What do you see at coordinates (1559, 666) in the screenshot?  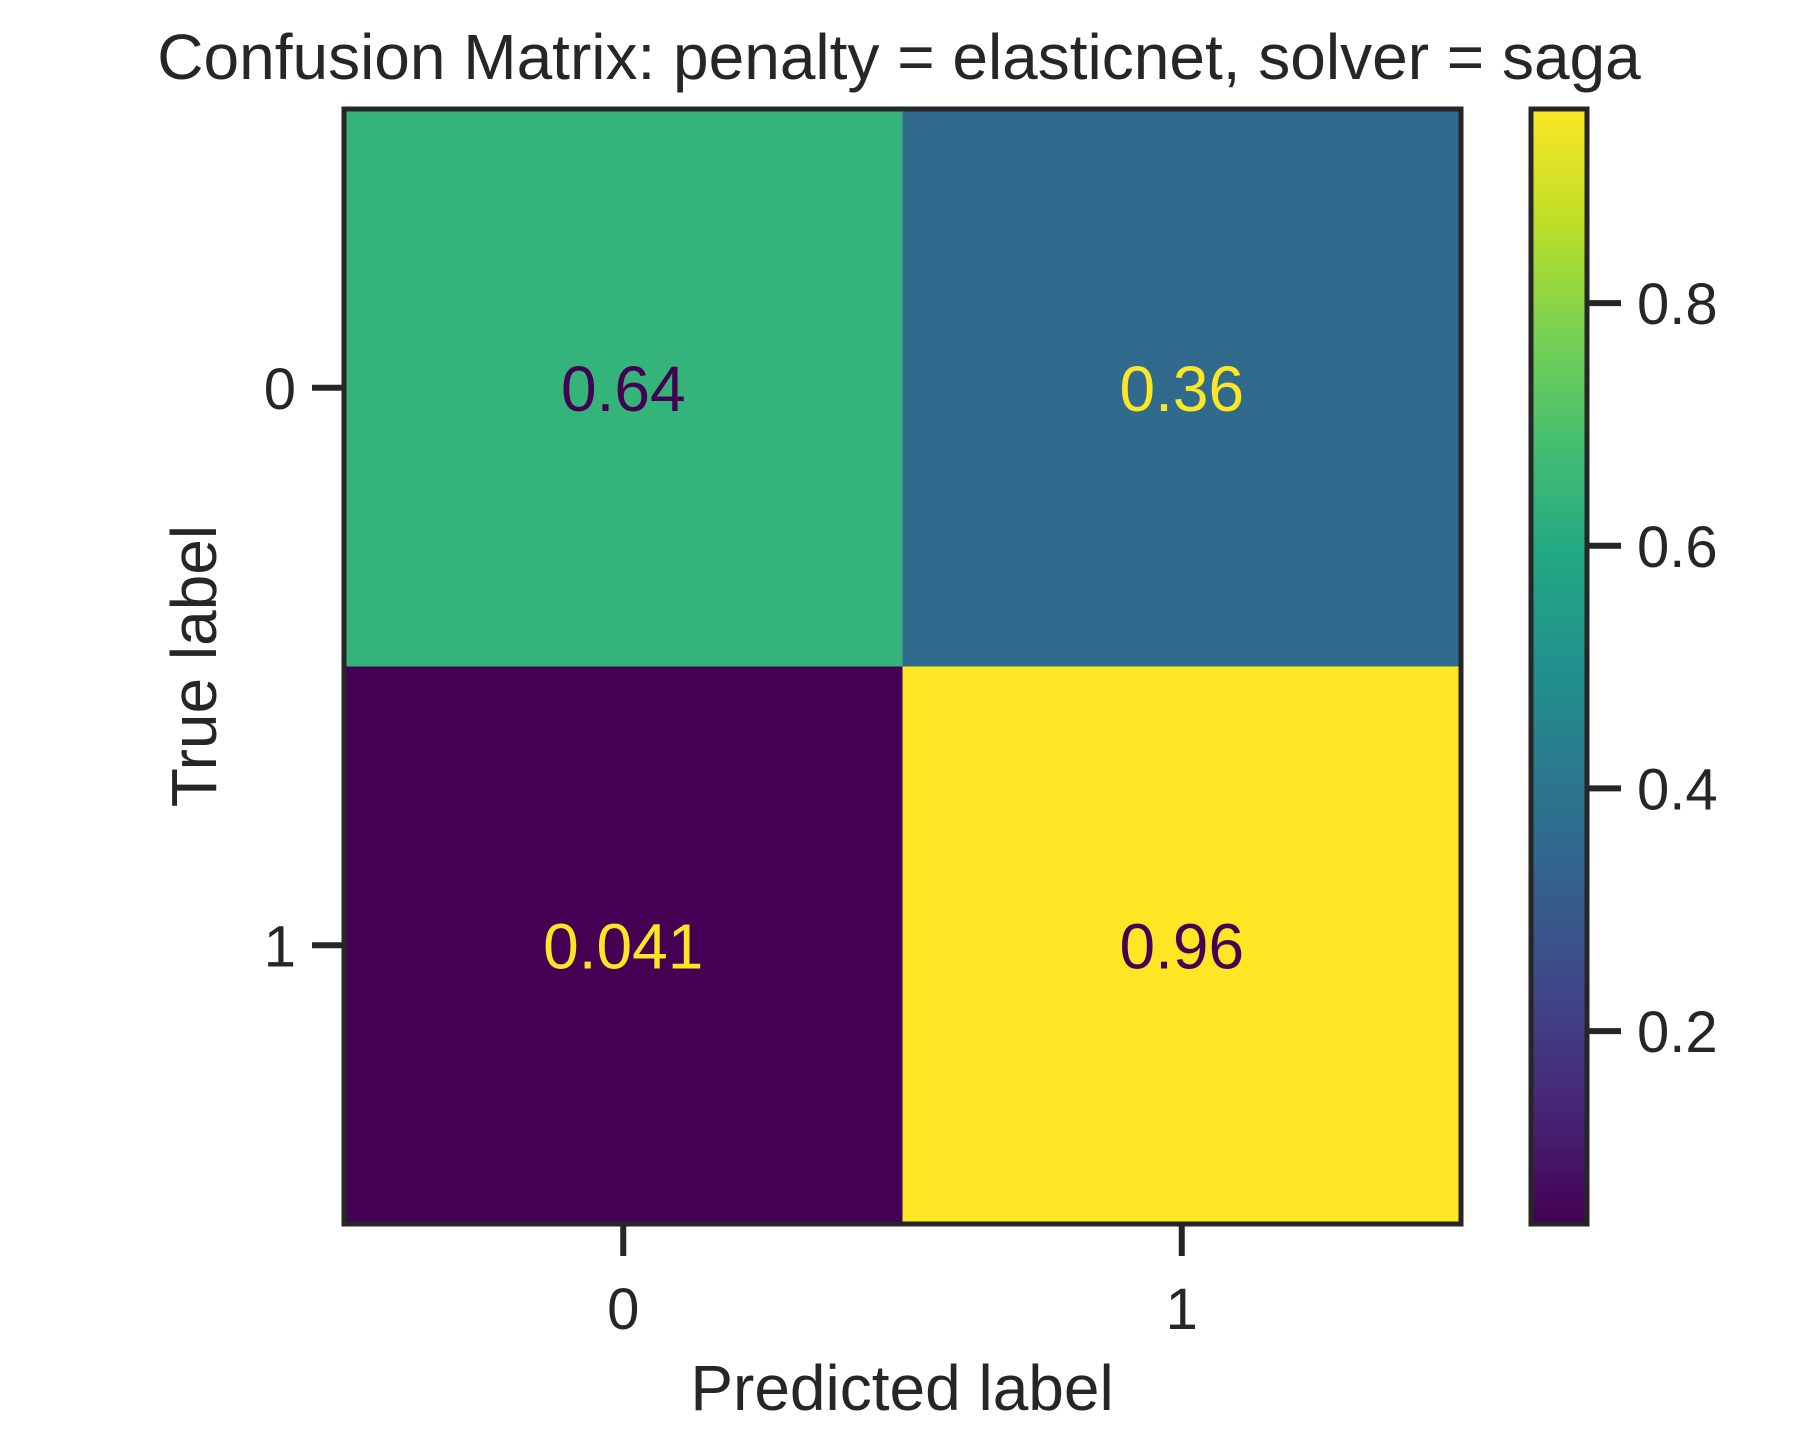 I see `colorbar` at bounding box center [1559, 666].